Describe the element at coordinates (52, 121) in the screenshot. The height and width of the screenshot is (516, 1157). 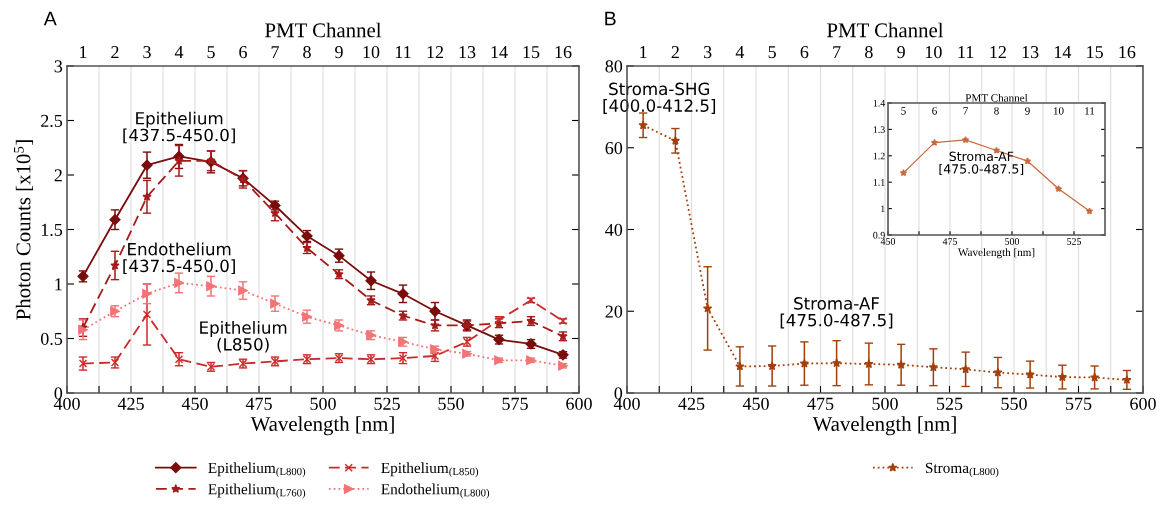
I see `y-tick-label: 2.5` at that location.